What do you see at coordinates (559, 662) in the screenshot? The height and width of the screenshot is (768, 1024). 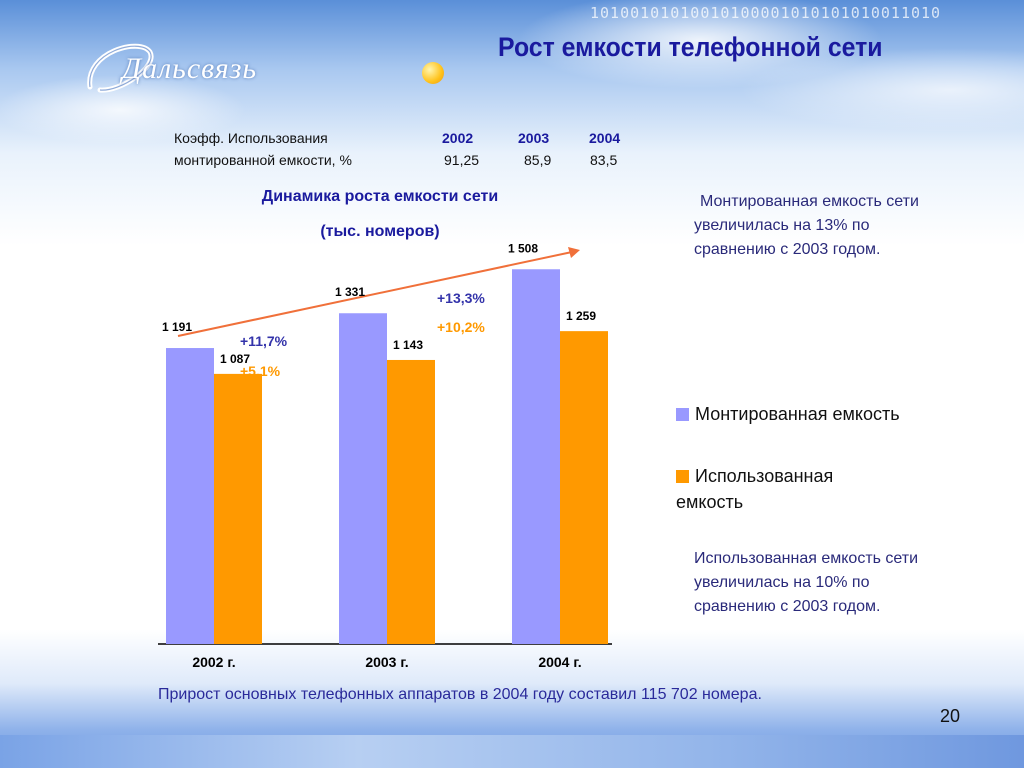 I see `x-tick-label-2: 2004 г.` at bounding box center [559, 662].